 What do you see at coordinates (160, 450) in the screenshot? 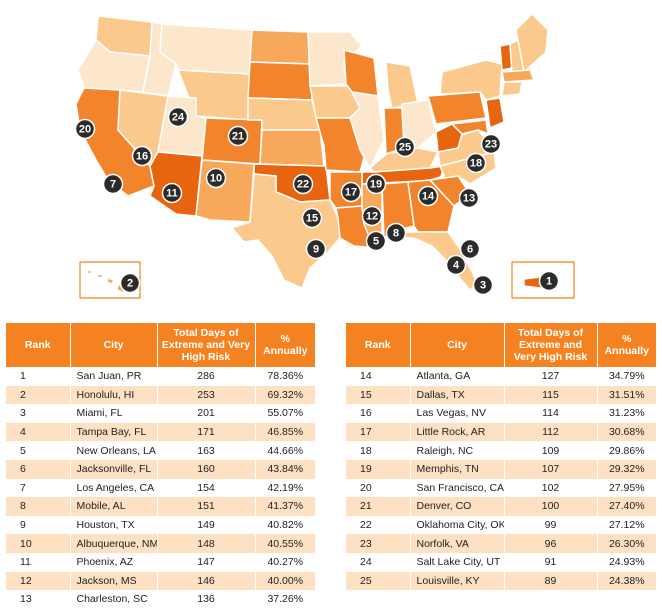
I see `table-row: 5 New Orleans, LA 163 44.66%` at bounding box center [160, 450].